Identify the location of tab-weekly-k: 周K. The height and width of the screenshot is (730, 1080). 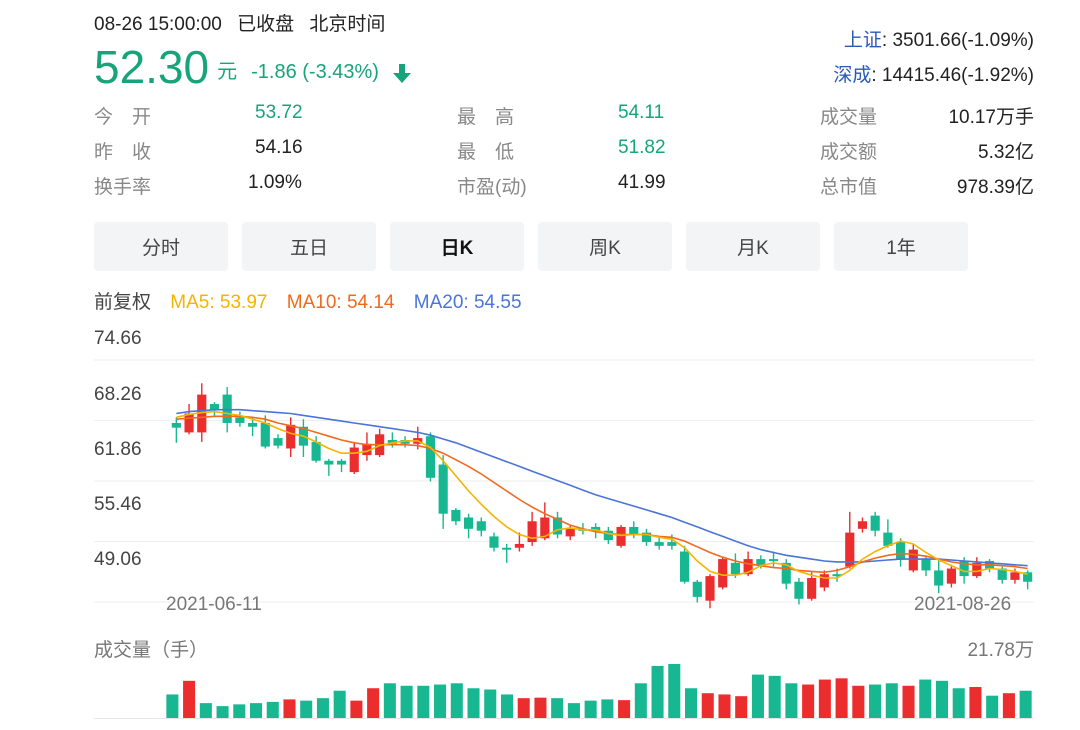
(605, 246).